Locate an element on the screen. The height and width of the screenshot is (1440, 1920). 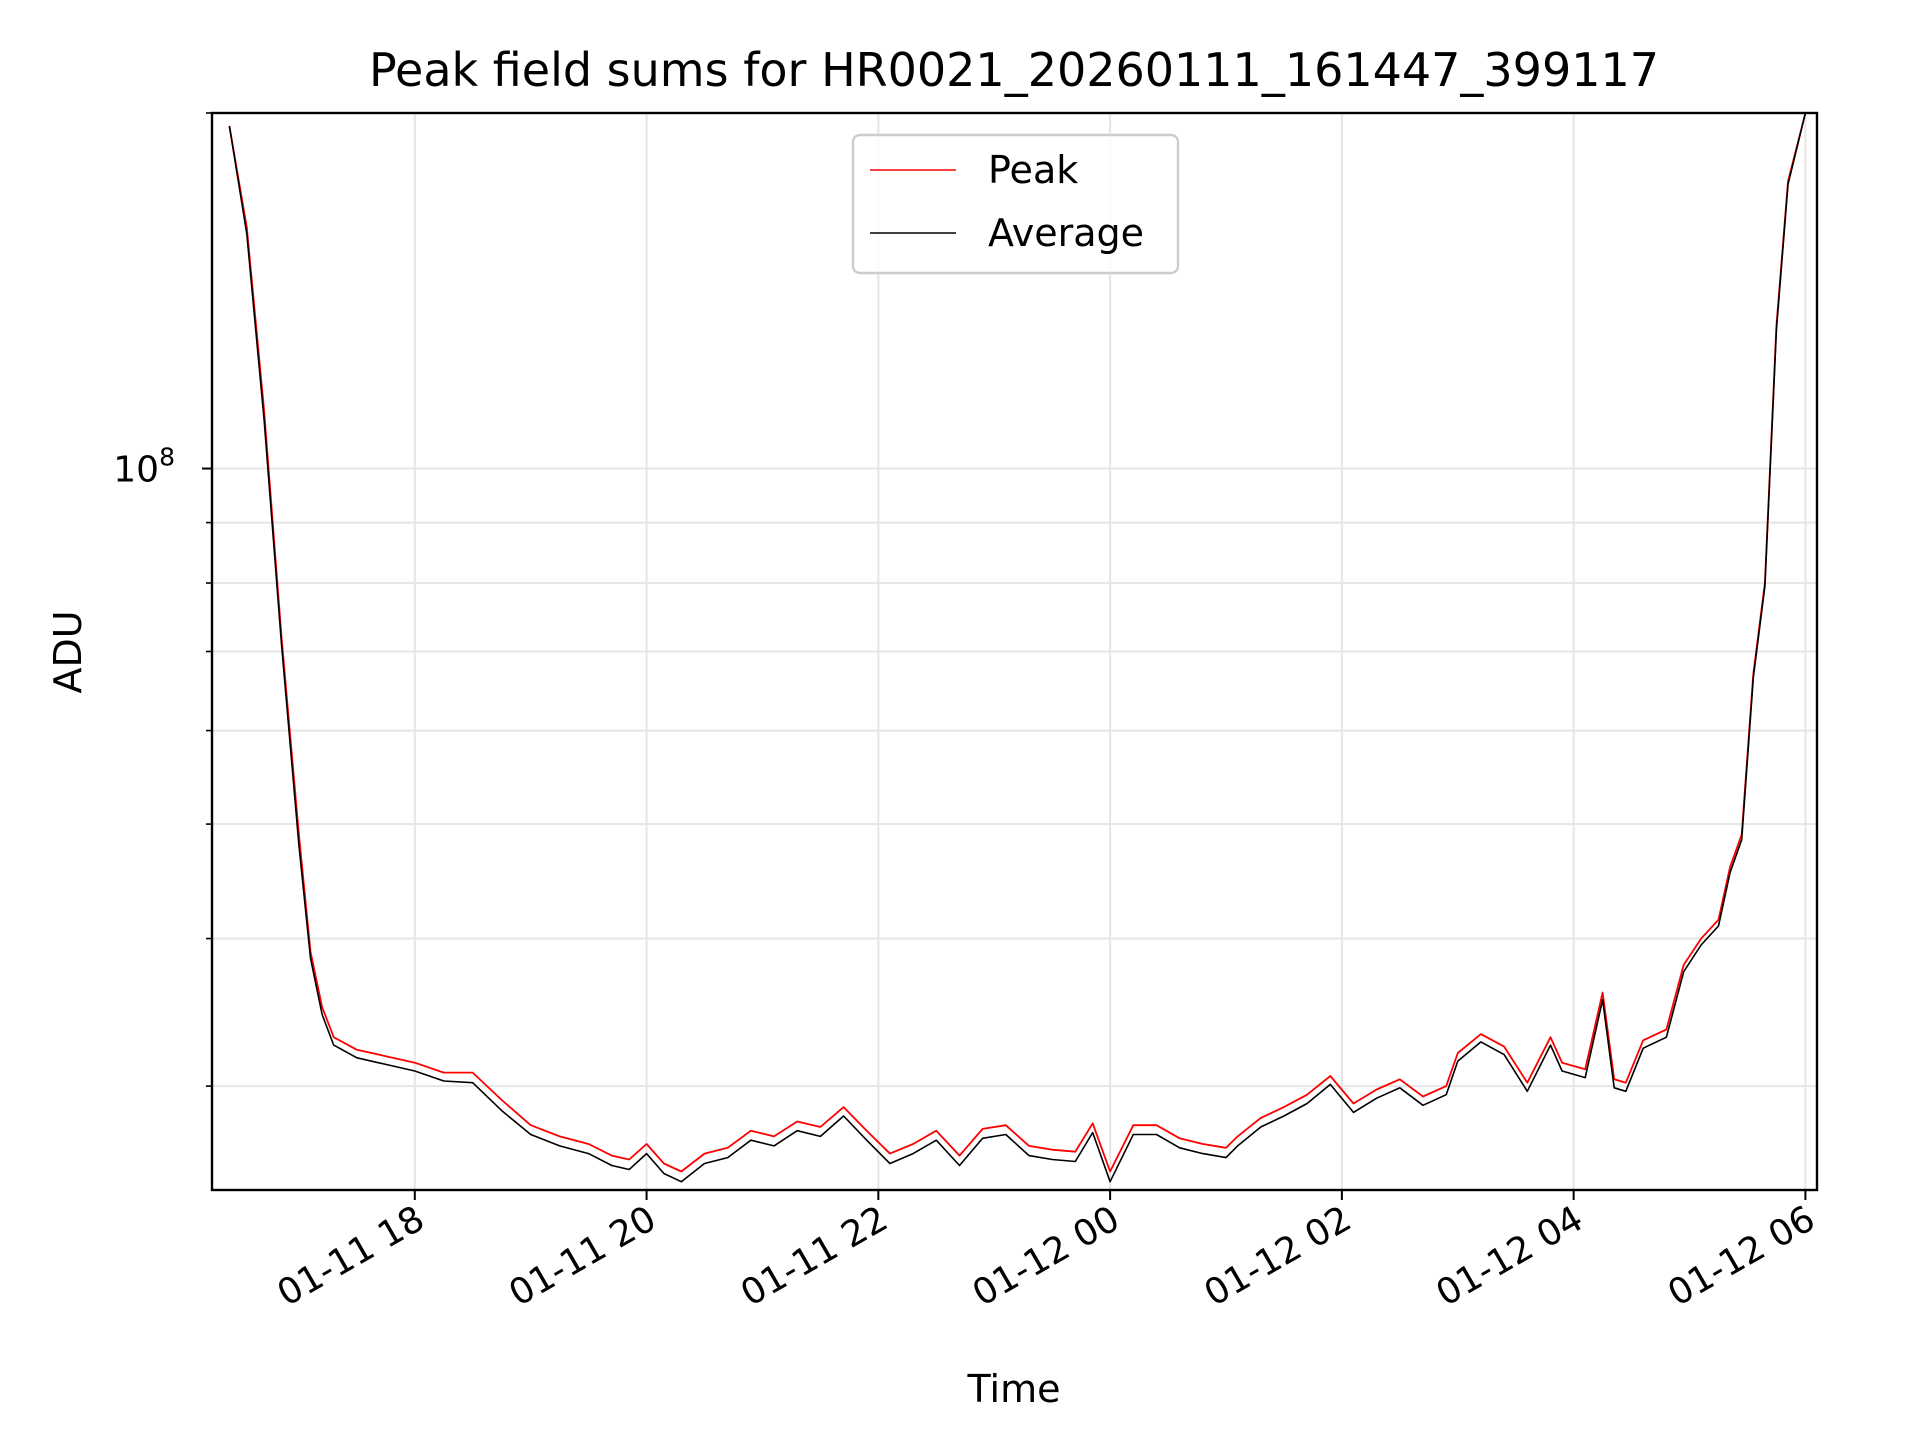
x-tick-label: 01-12 06 is located at coordinates (1741, 1256).